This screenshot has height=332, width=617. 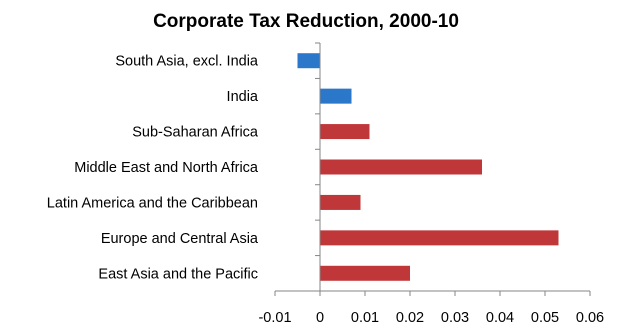 What do you see at coordinates (590, 318) in the screenshot?
I see `x-tick-label-7: 0.06` at bounding box center [590, 318].